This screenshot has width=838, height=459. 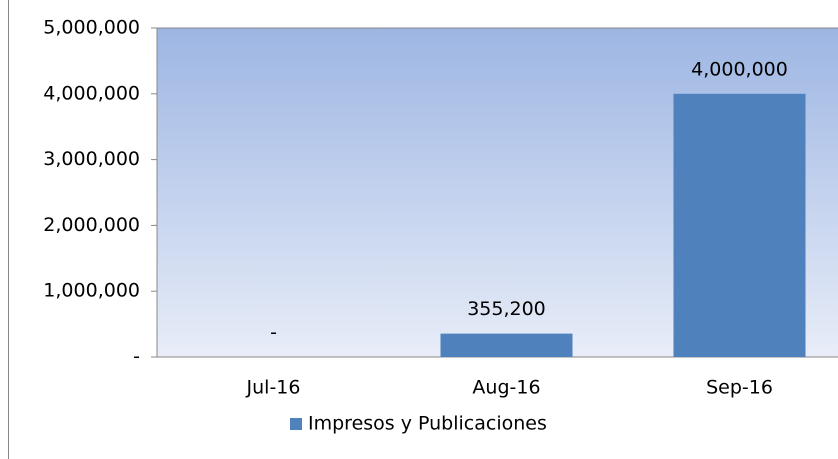 What do you see at coordinates (273, 388) in the screenshot?
I see `x-tick-label: Jul-16` at bounding box center [273, 388].